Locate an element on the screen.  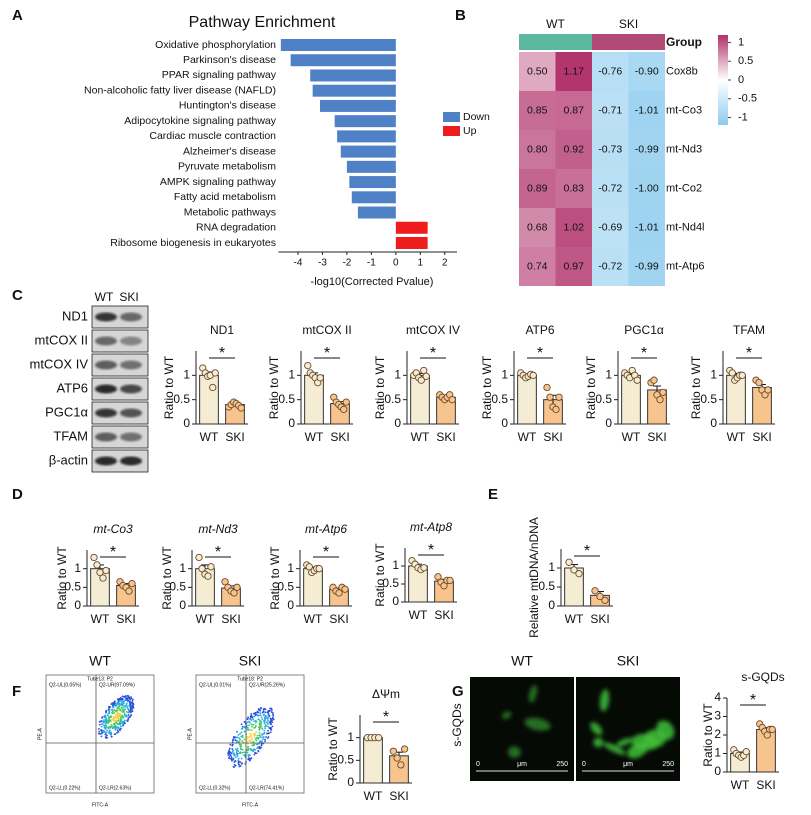
blot-row-label: β-actin is located at coordinates (68, 459).